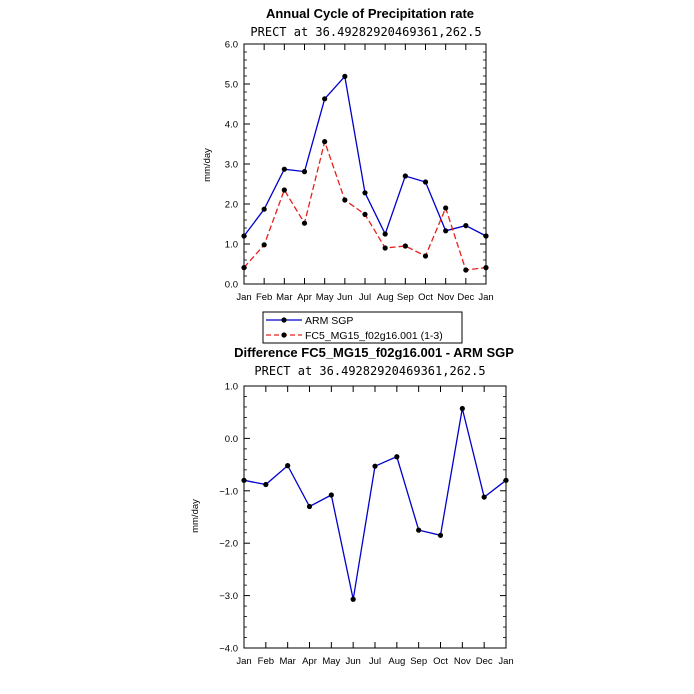  What do you see at coordinates (374, 336) in the screenshot?
I see `legend-label-model: FC5_MG15_f02g16.001 (1-3)` at bounding box center [374, 336].